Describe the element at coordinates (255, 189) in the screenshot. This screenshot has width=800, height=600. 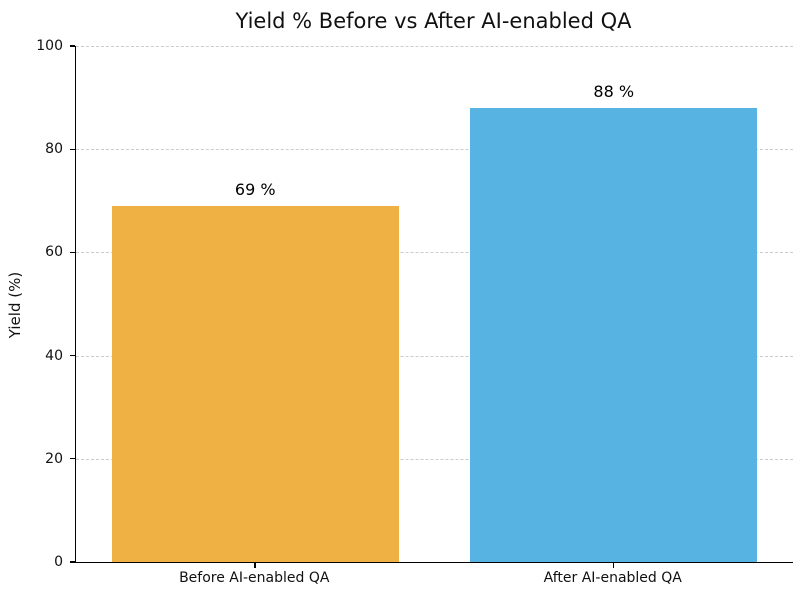
I see `bar-value-label-before-ai-enabled-qa: 69 %` at that location.